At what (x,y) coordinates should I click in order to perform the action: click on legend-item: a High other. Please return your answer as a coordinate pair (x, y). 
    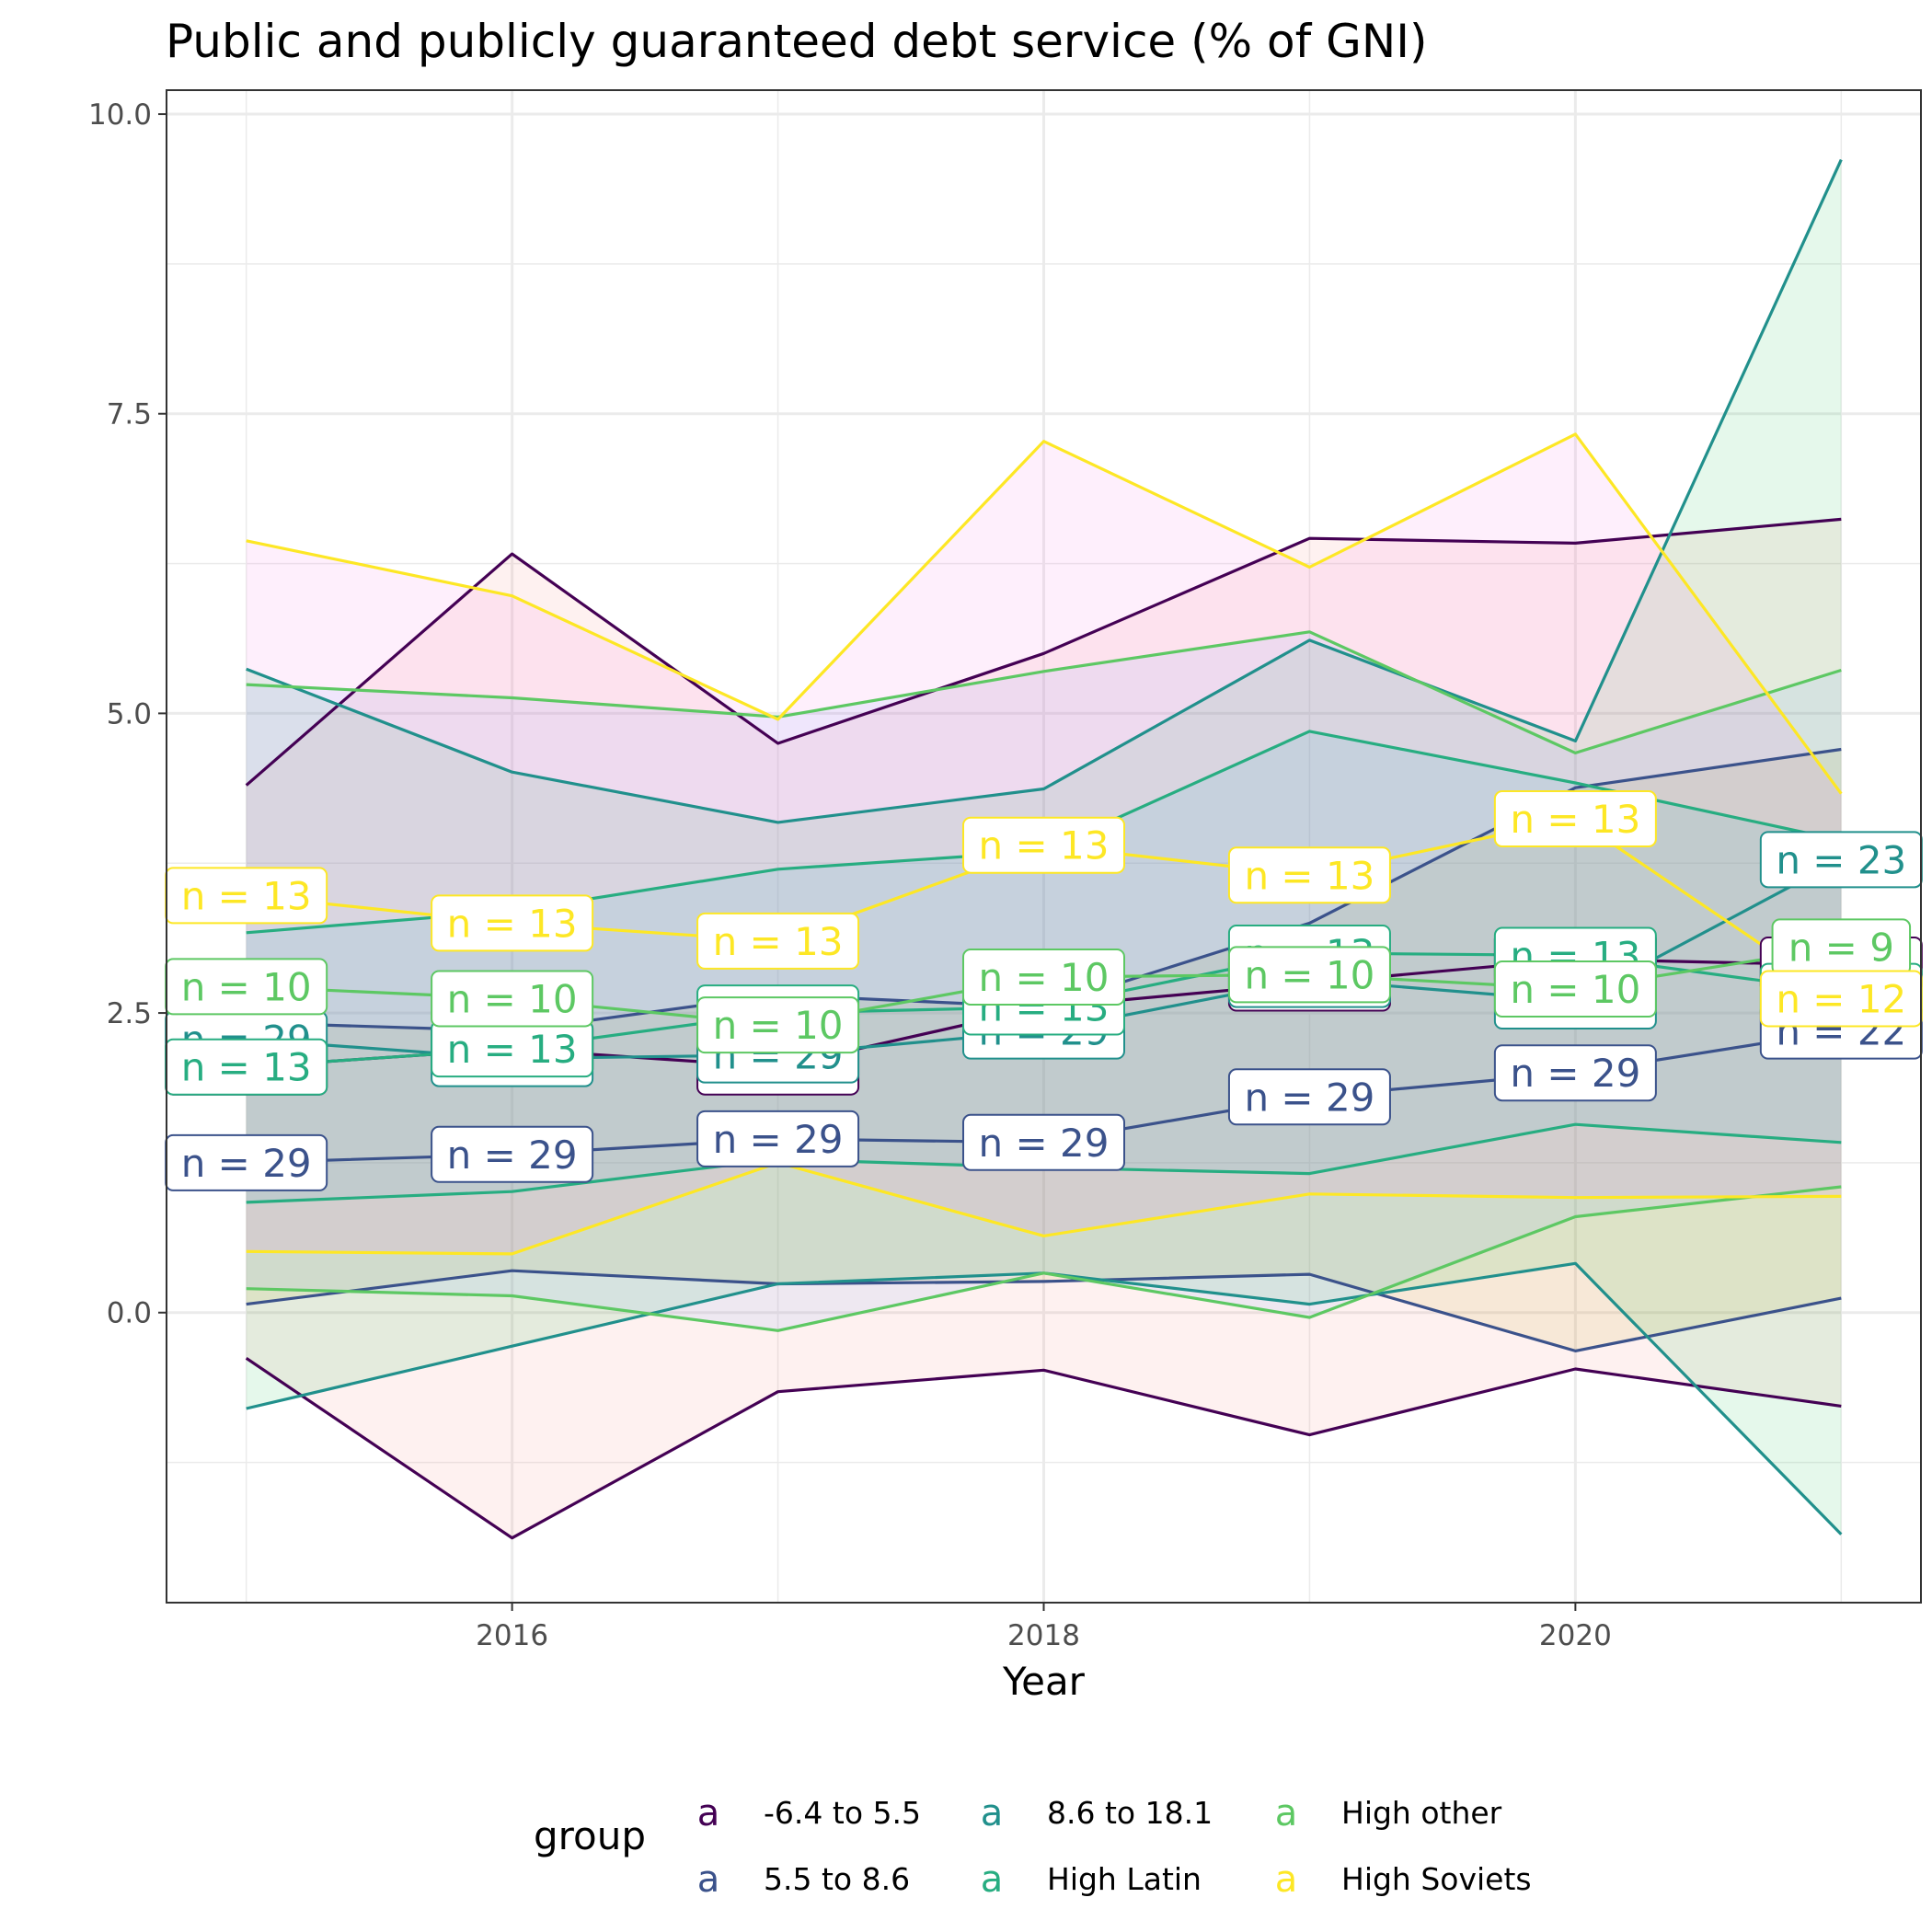
    Looking at the image, I should click on (1388, 1813).